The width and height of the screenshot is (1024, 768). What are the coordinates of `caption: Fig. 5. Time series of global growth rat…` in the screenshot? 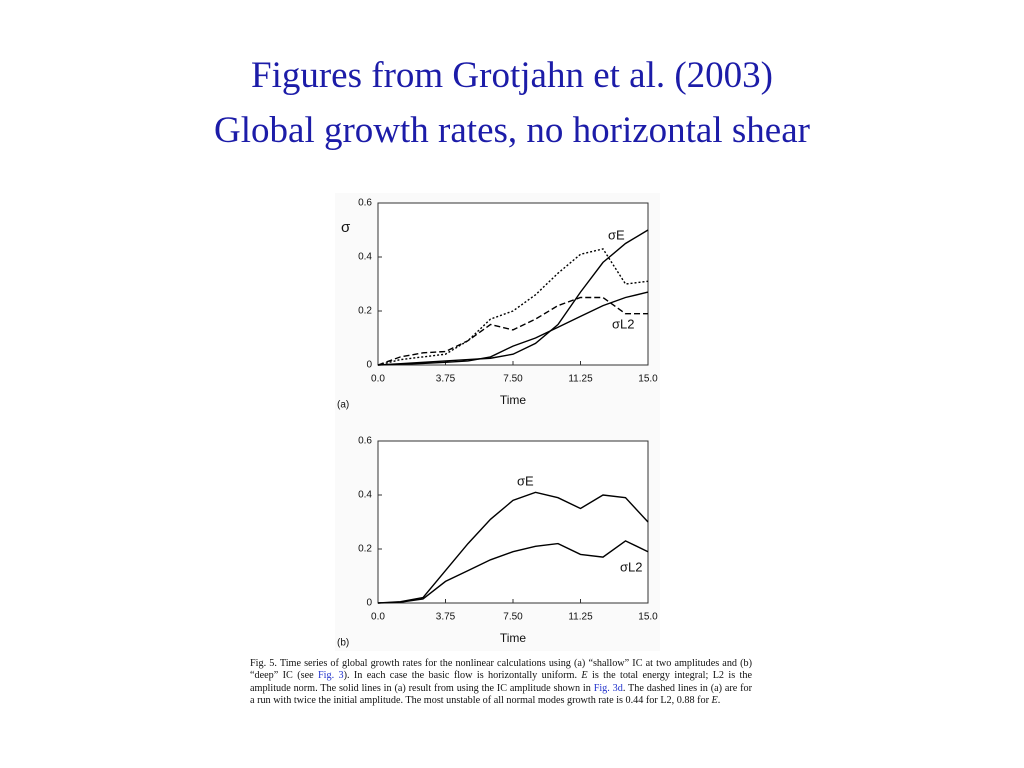 It's located at (501, 683).